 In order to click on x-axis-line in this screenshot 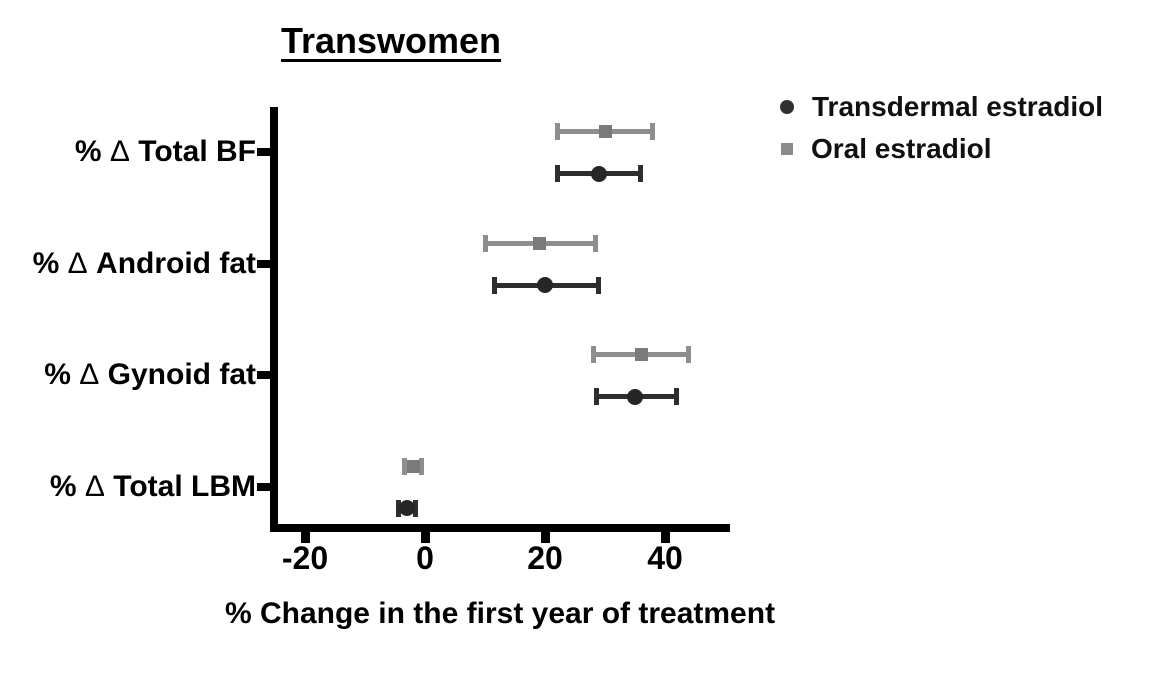, I will do `click(500, 528)`.